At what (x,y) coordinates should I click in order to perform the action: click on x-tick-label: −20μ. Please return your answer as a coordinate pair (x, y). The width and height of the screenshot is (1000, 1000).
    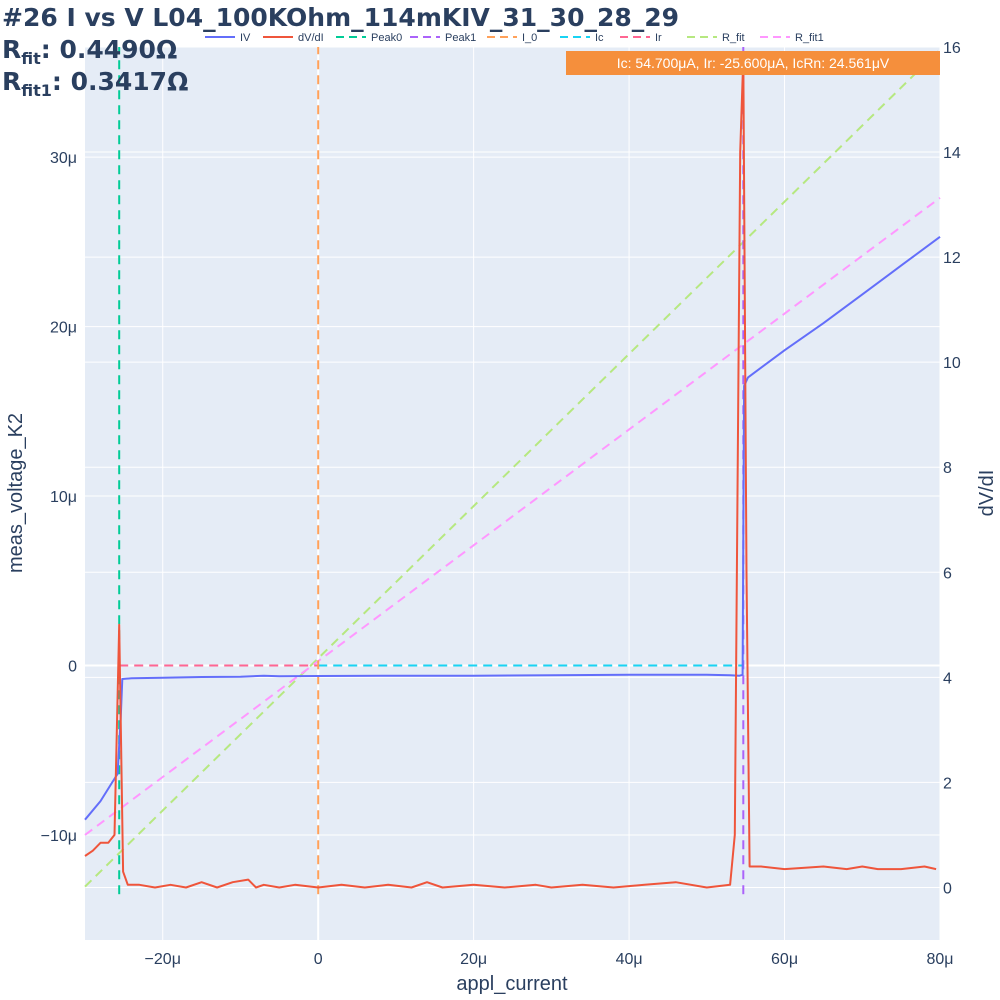
    Looking at the image, I should click on (163, 959).